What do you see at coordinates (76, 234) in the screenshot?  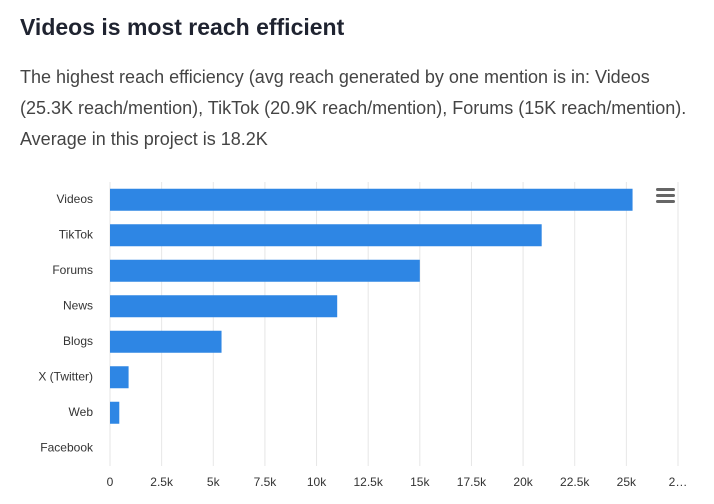 I see `y-tick-label: TikTok` at bounding box center [76, 234].